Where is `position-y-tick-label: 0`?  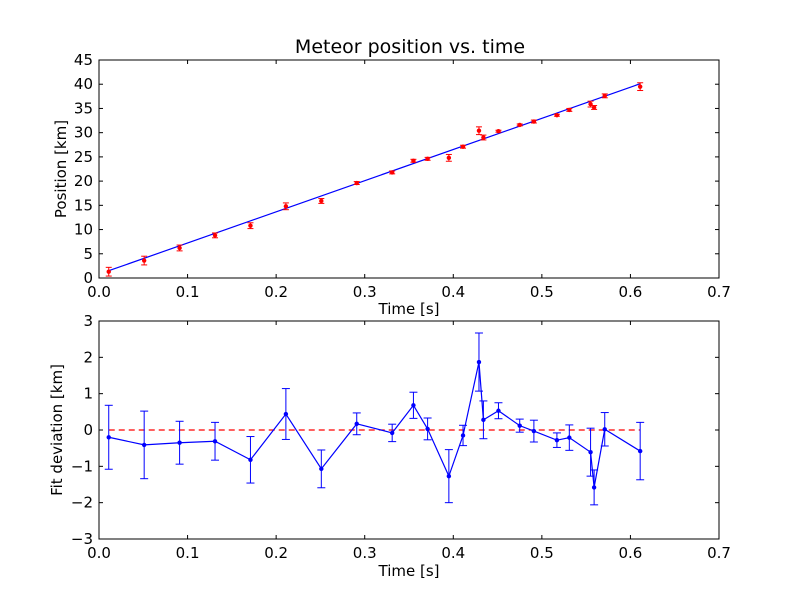 position-y-tick-label: 0 is located at coordinates (88, 278).